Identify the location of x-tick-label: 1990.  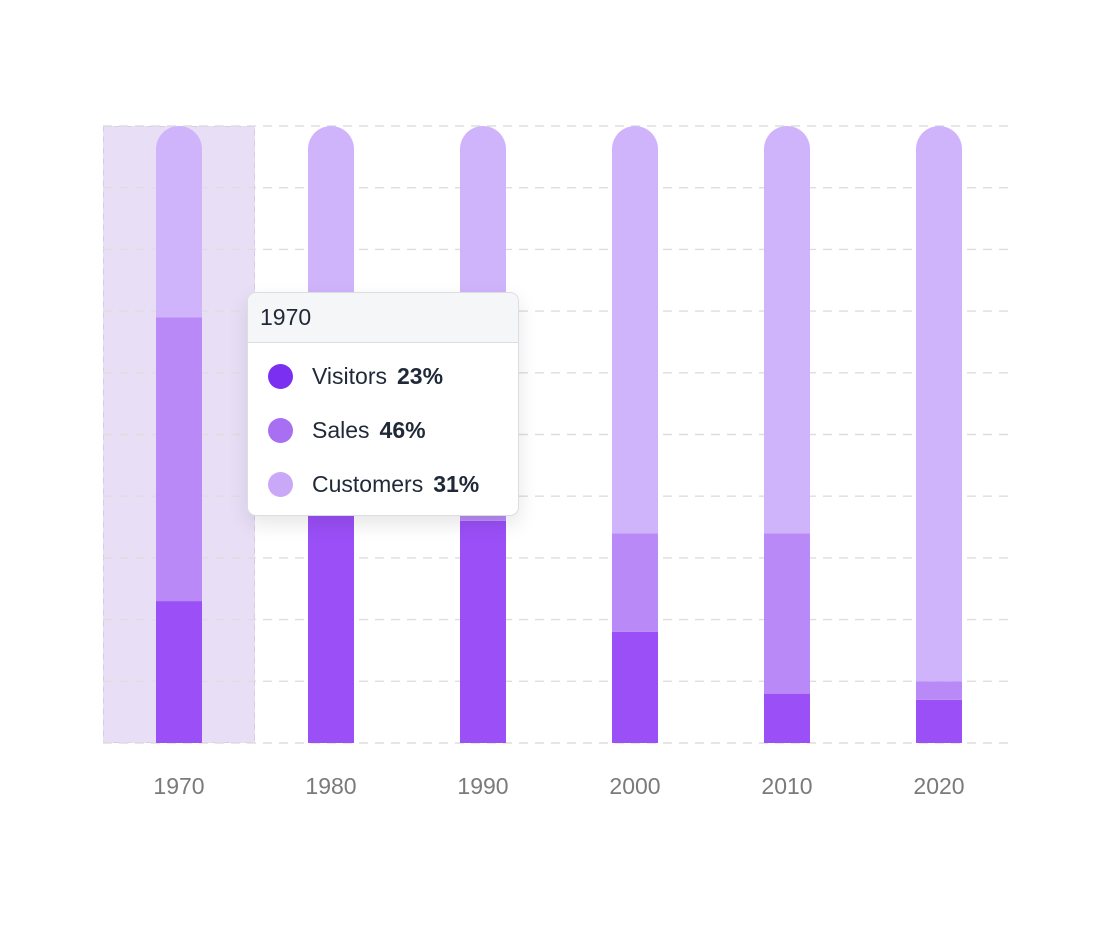
(482, 786).